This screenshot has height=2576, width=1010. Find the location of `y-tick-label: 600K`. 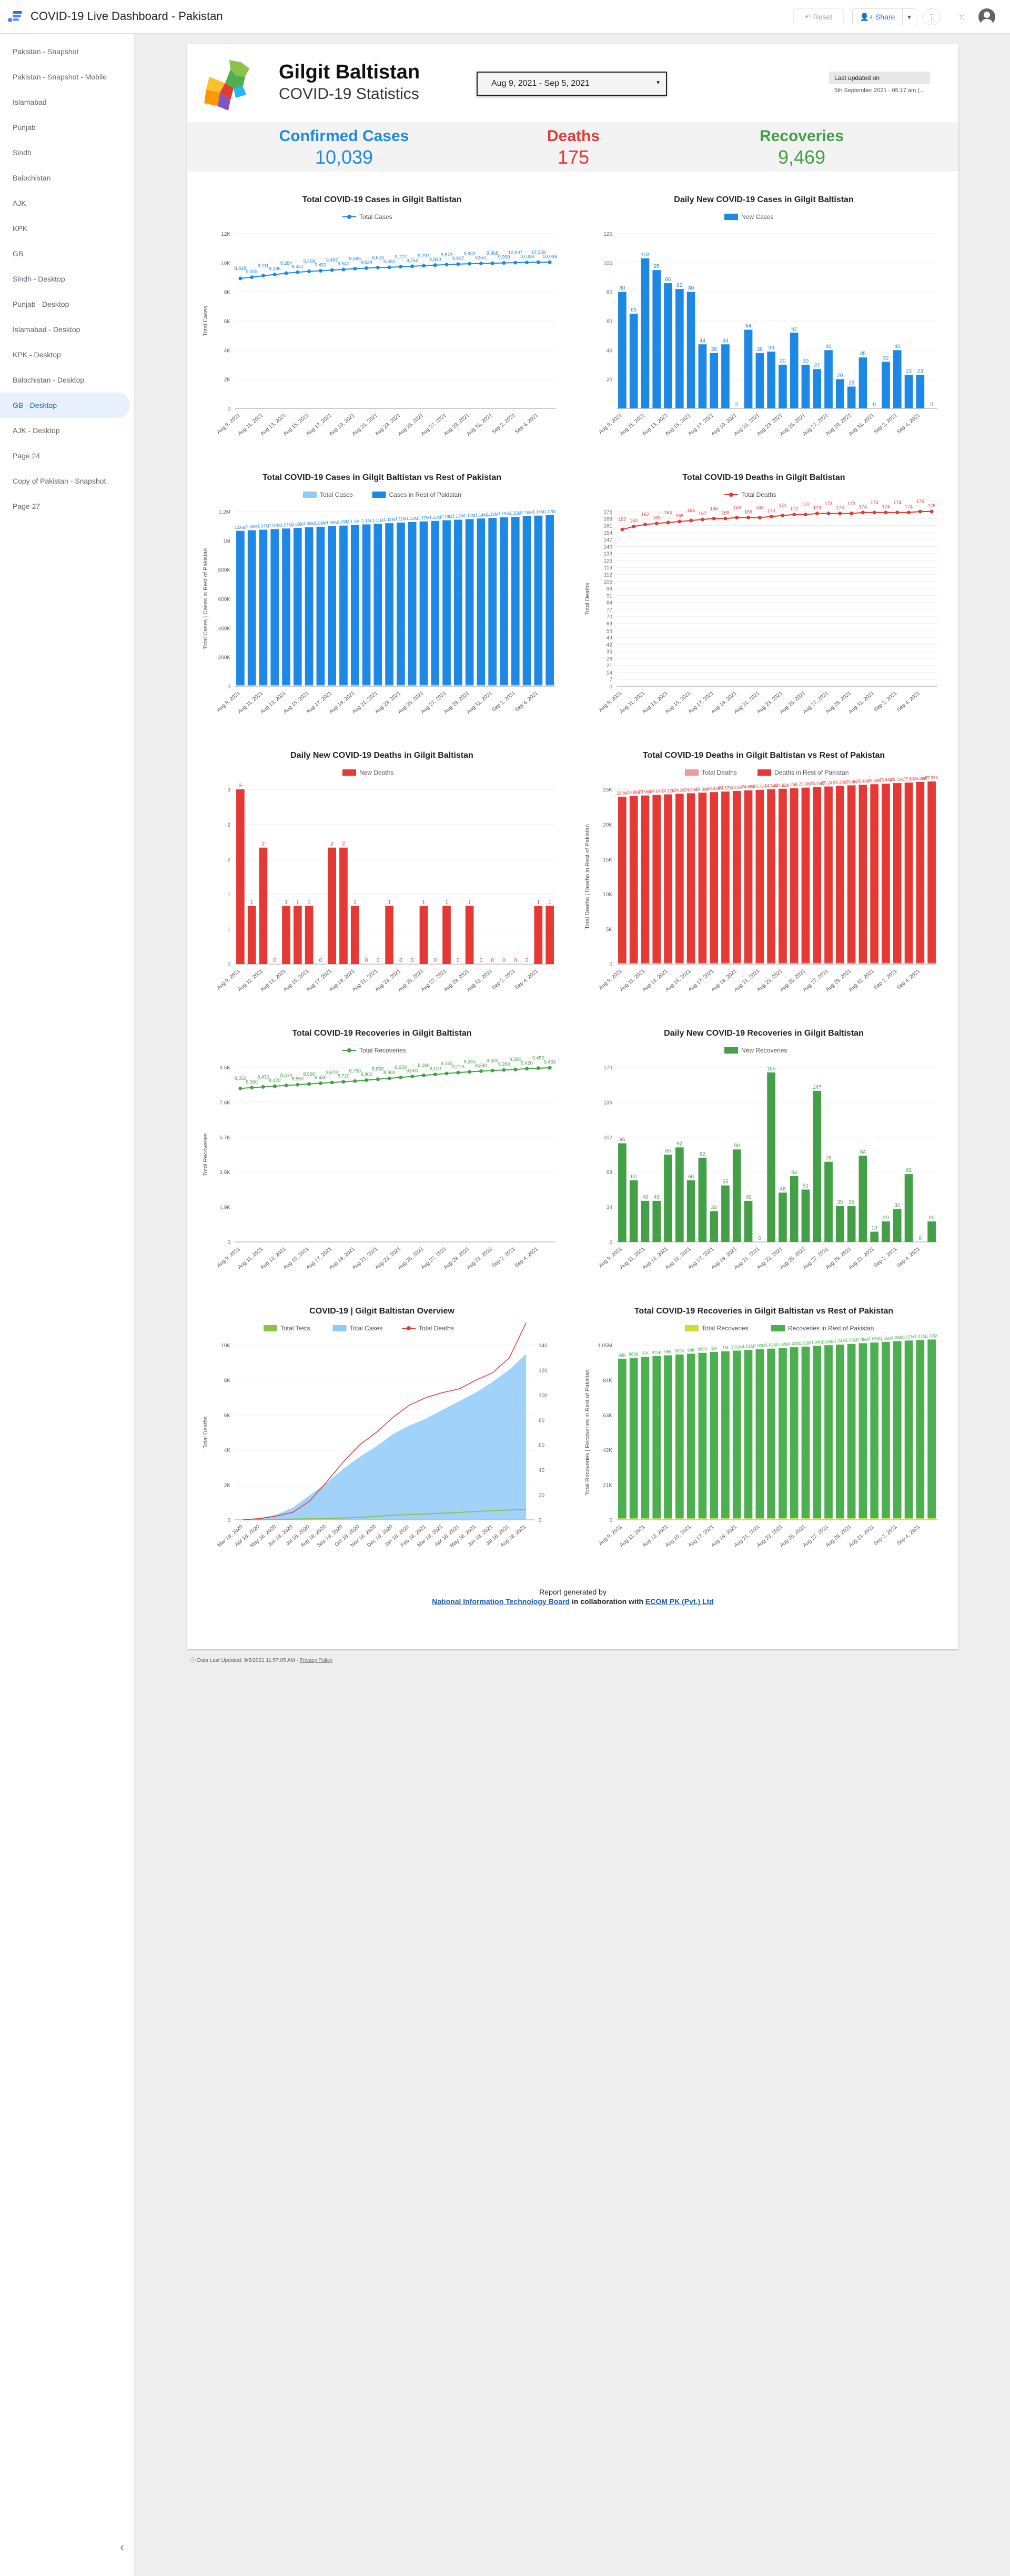

y-tick-label: 600K is located at coordinates (224, 600).